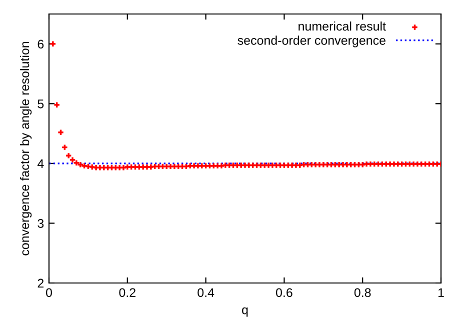  Describe the element at coordinates (41, 44) in the screenshot. I see `y-tick-label: 6` at that location.